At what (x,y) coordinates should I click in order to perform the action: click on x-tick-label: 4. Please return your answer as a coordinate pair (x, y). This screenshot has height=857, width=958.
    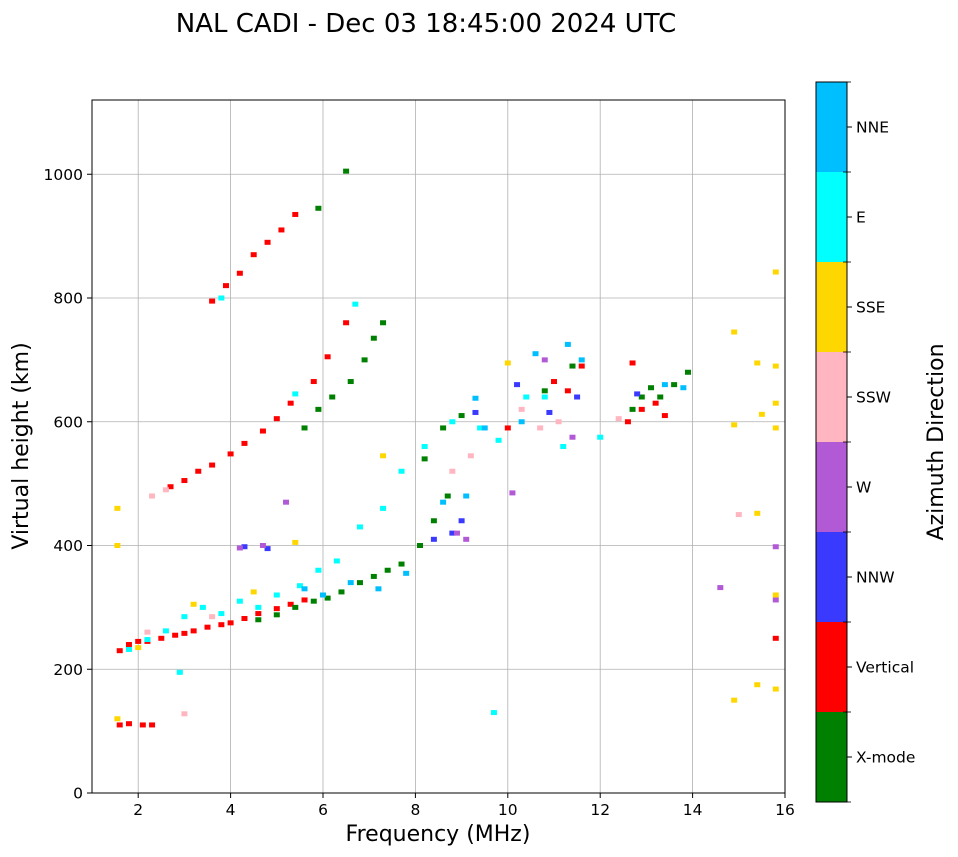
    Looking at the image, I should click on (231, 810).